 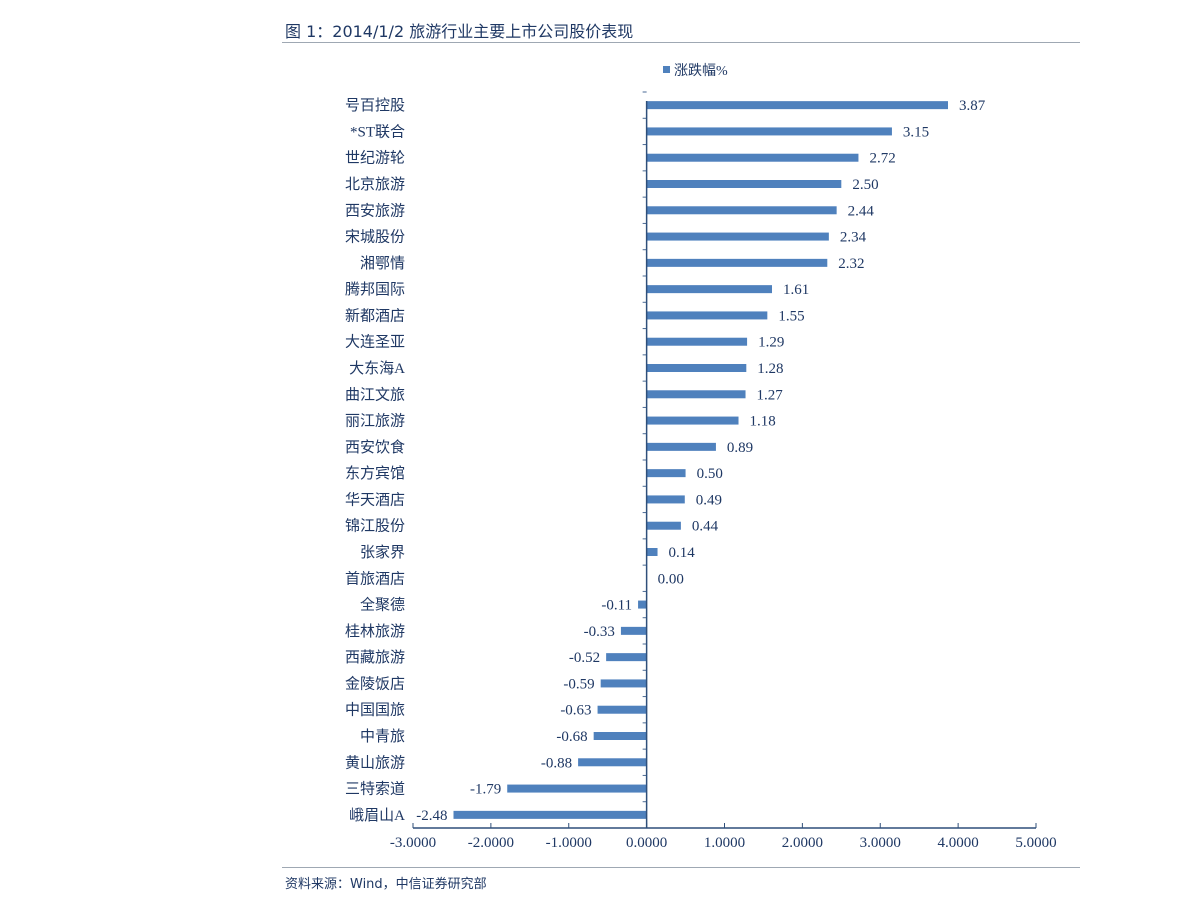 What do you see at coordinates (431, 816) in the screenshot?
I see `data-label: -2.48` at bounding box center [431, 816].